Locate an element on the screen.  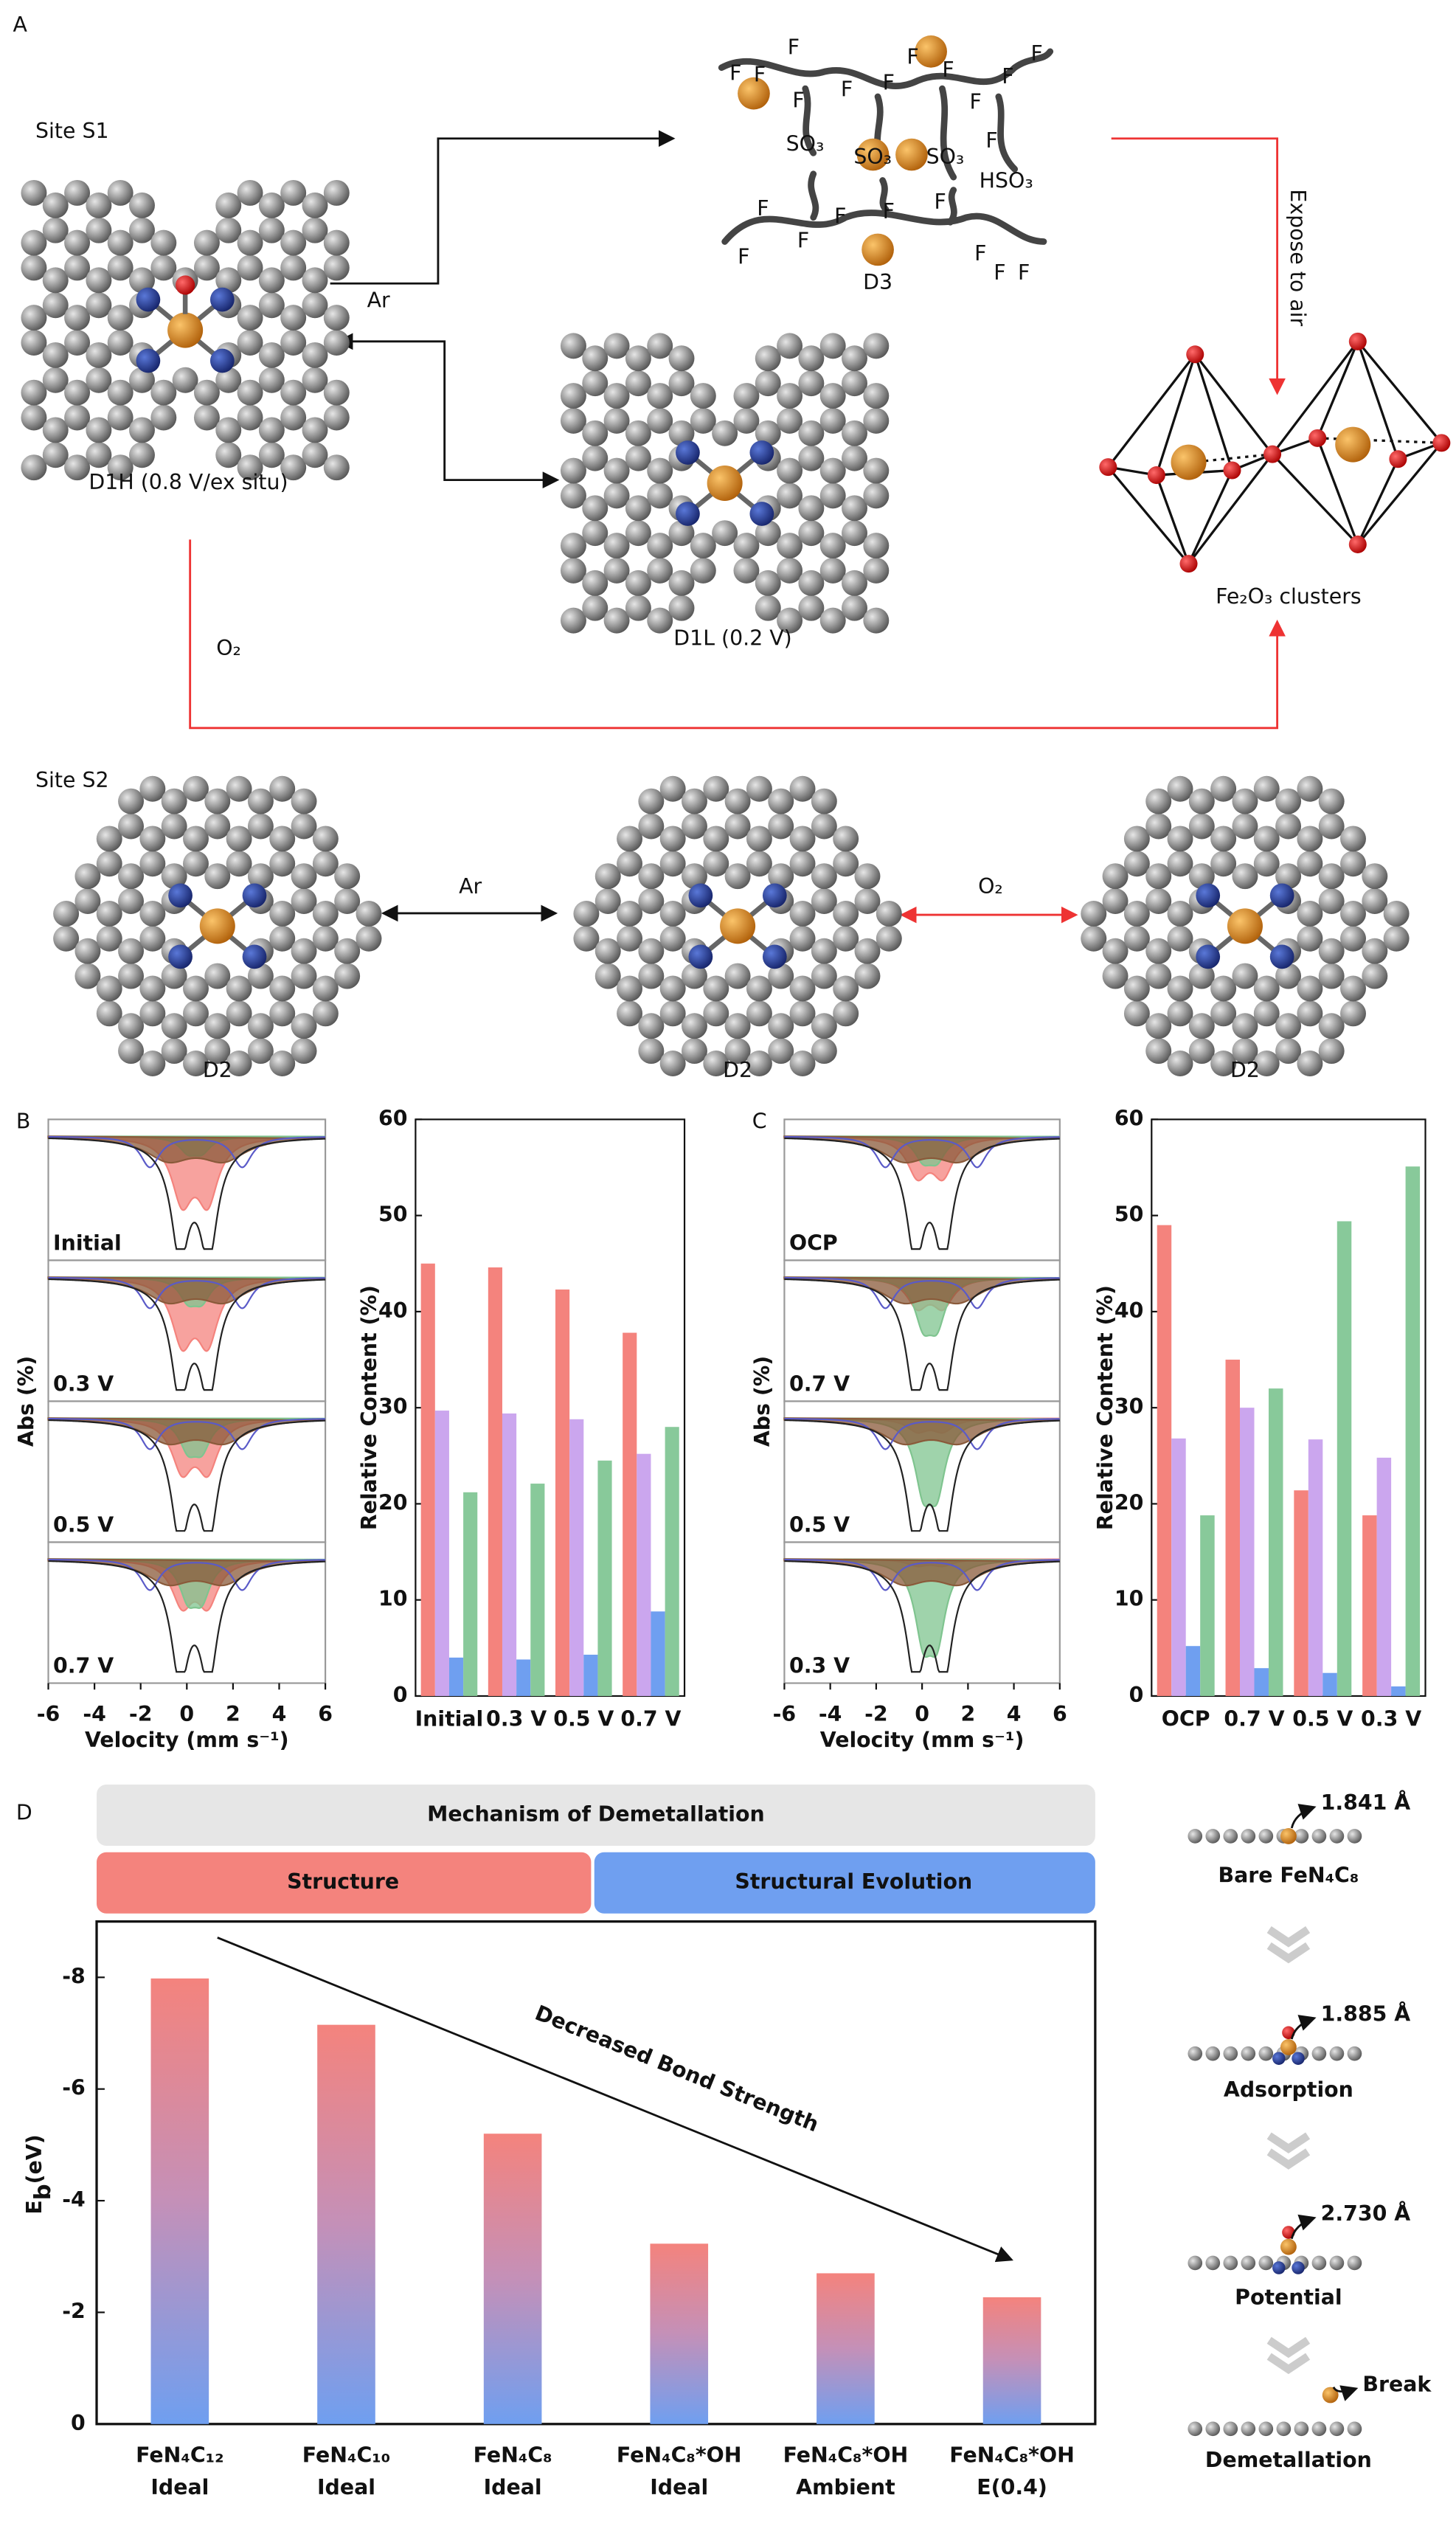
polymer-chain is located at coordinates (886, 68).